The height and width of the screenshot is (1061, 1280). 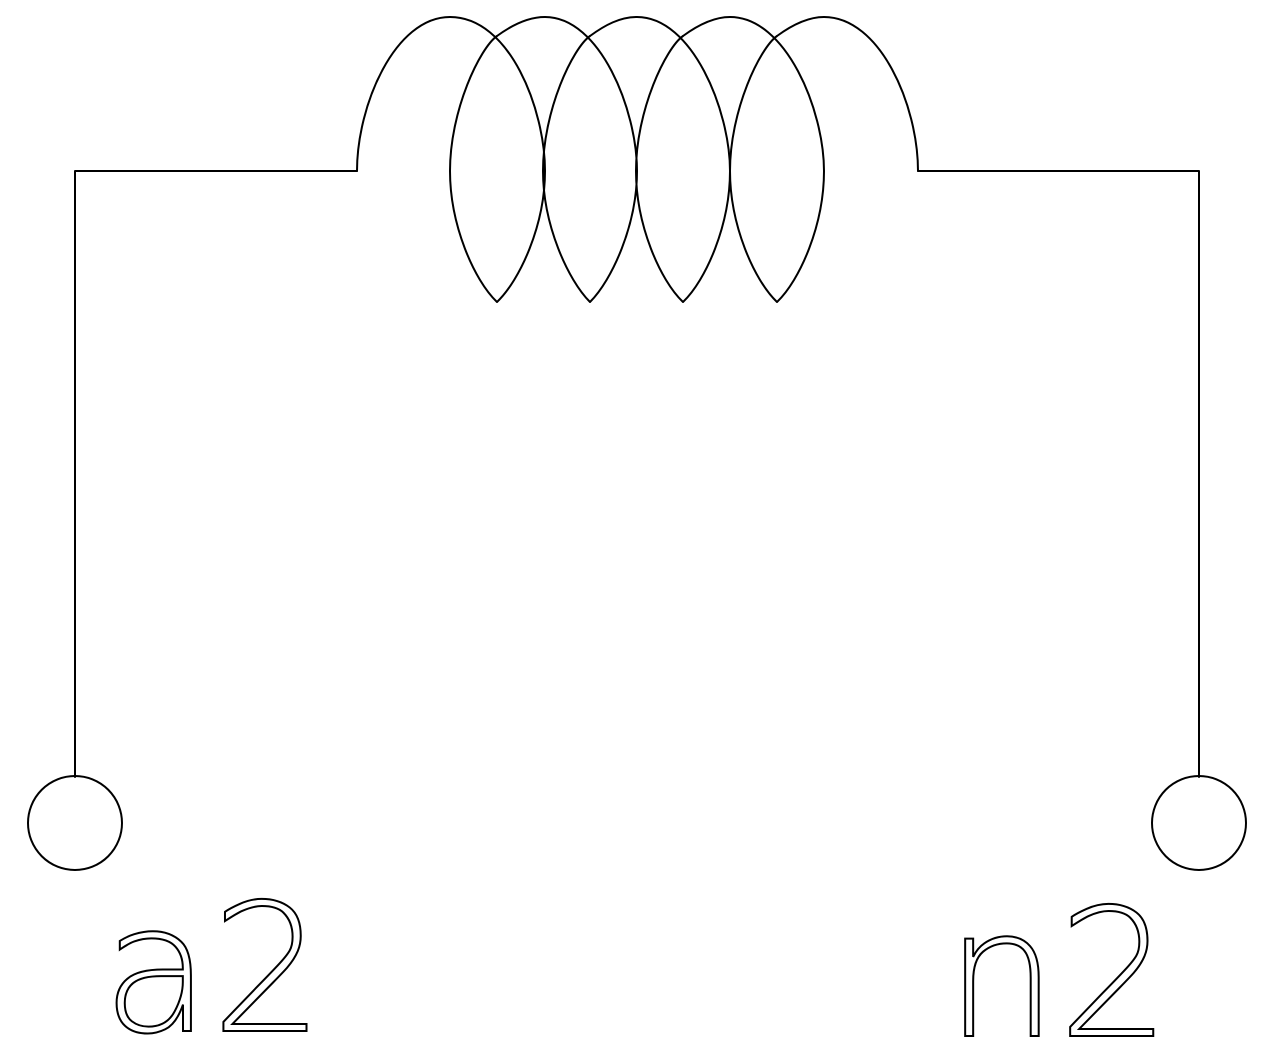 What do you see at coordinates (1058, 474) in the screenshot?
I see `right-lead-wire` at bounding box center [1058, 474].